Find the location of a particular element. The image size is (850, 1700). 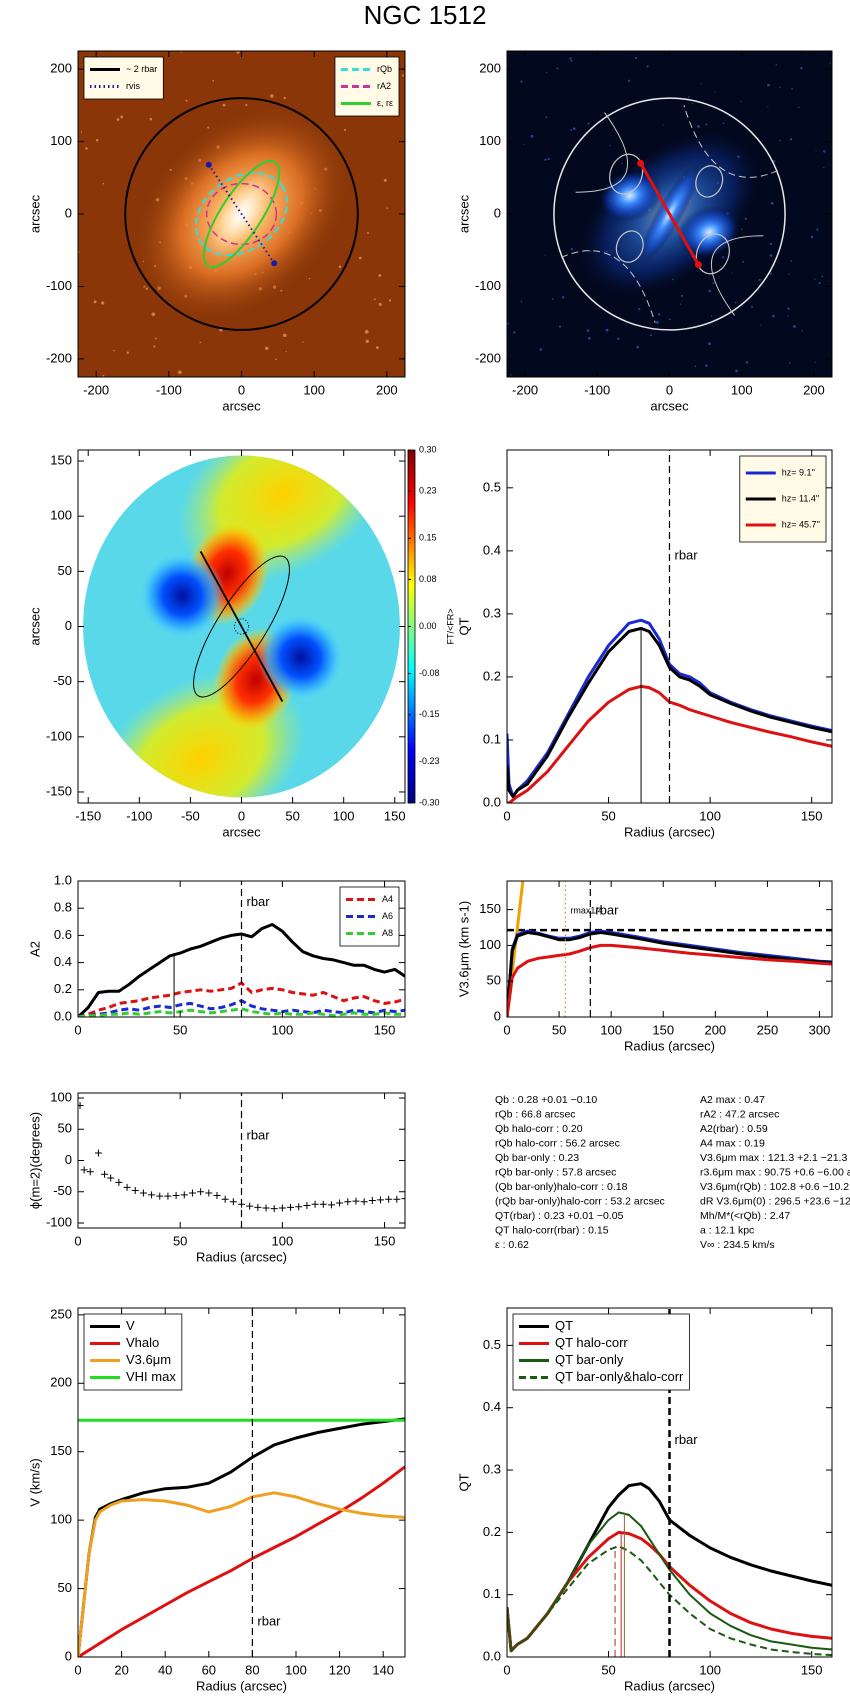

line-rvis is located at coordinates (241, 214).